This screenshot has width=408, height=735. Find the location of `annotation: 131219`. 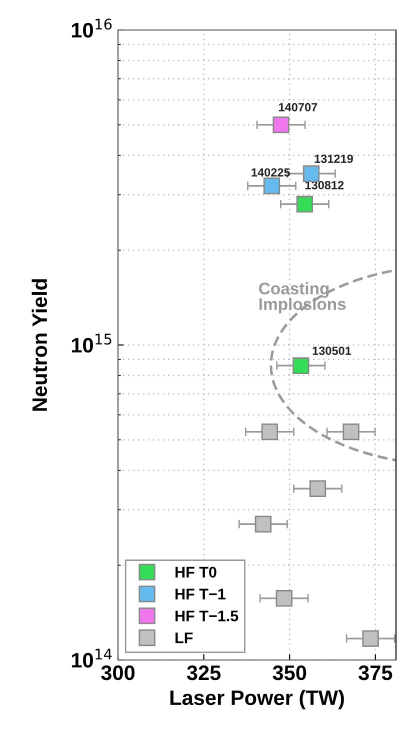

annotation: 131219 is located at coordinates (333, 158).